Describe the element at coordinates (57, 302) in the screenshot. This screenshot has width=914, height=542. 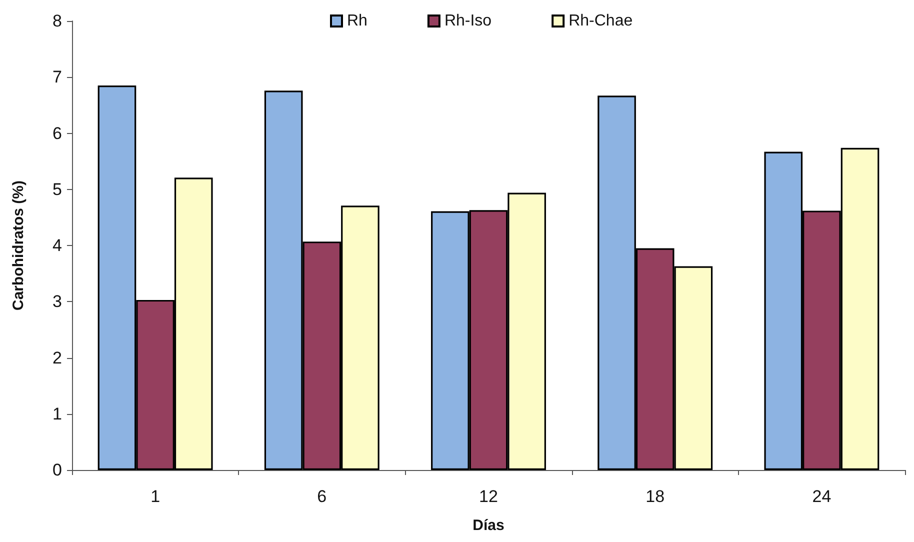
I see `y-tick-label: 3` at that location.